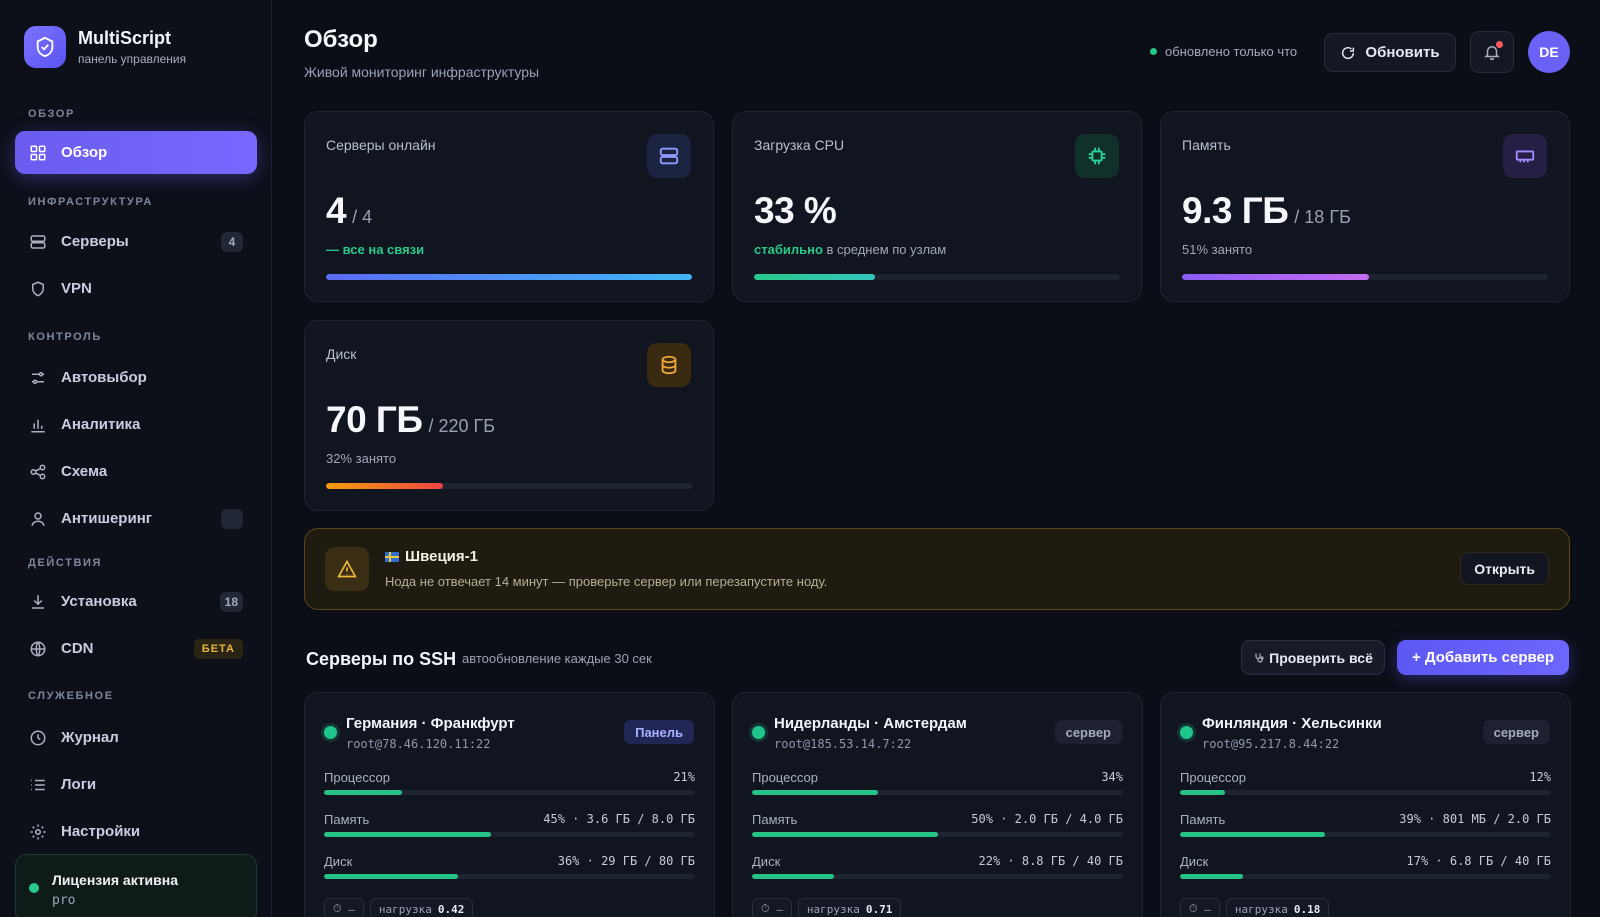 The image size is (1600, 917). What do you see at coordinates (937, 783) in the screenshot?
I see `metric-cpu: Процессор 34%` at bounding box center [937, 783].